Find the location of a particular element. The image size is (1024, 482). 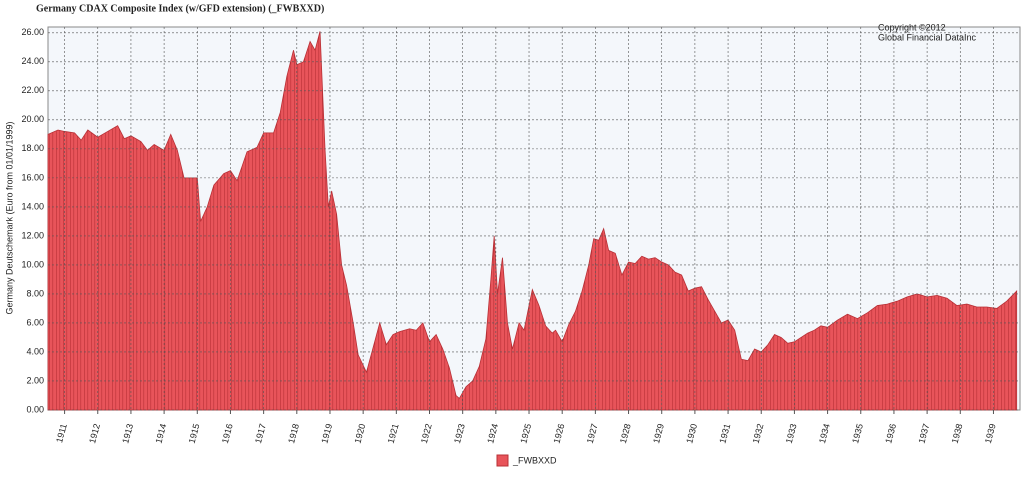

y-tick-label: 12.00 is located at coordinates (32, 235).